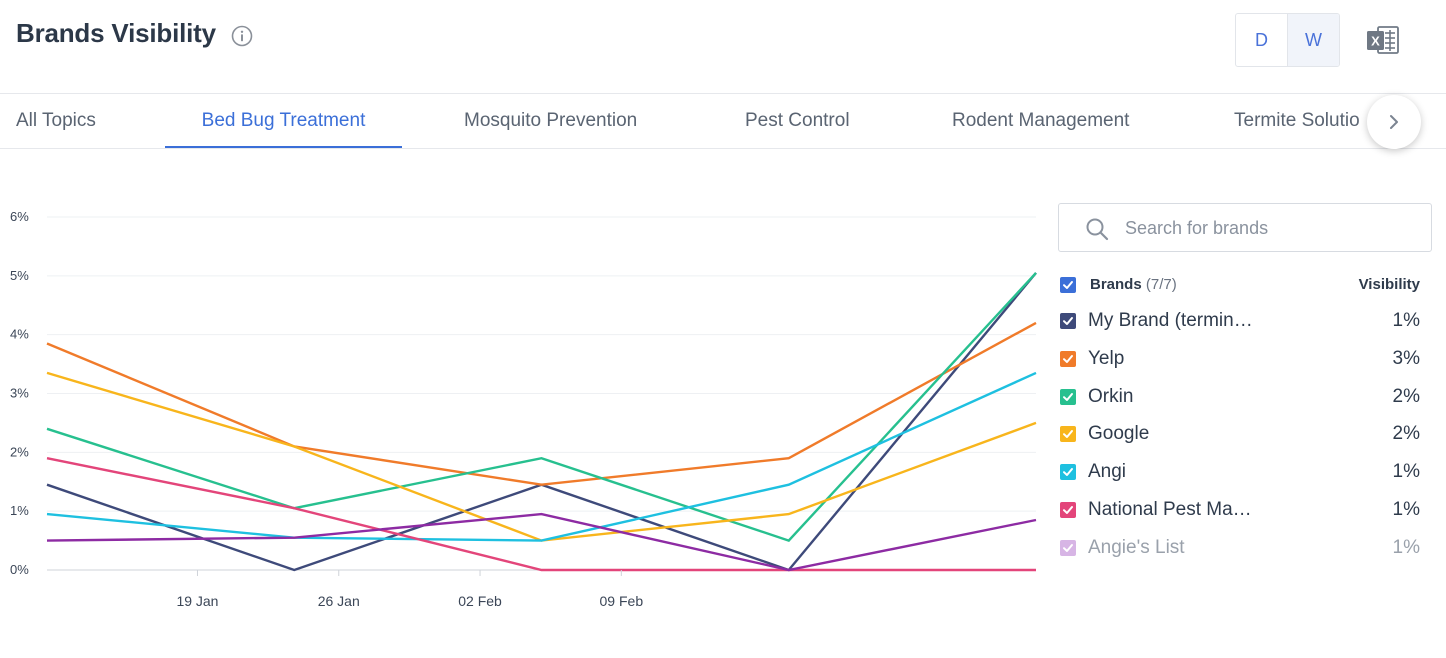  Describe the element at coordinates (723, 47) in the screenshot. I see `header-bar: Brands Visibility D W X` at that location.